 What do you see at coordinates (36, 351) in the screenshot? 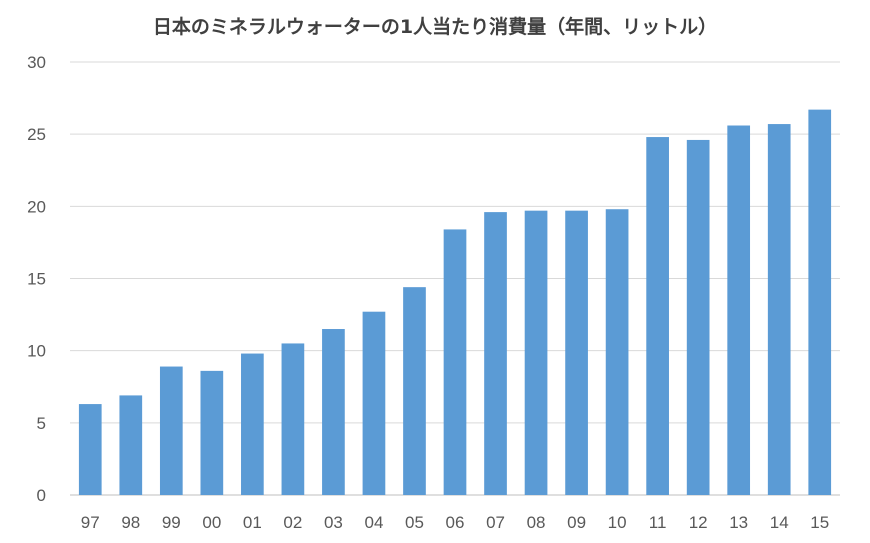
I see `y-tick-label: 10` at bounding box center [36, 351].